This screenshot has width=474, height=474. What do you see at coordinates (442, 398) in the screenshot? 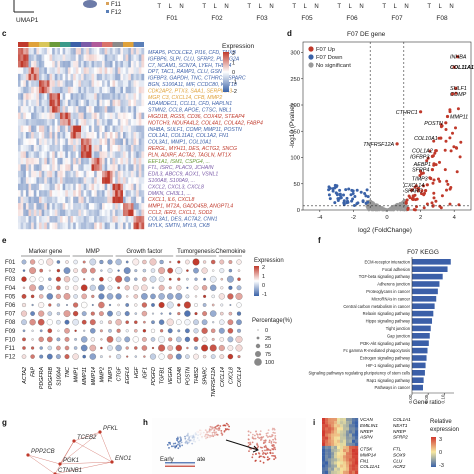
I see `kegg-x-tick-label: 0.10` at bounding box center [442, 398].